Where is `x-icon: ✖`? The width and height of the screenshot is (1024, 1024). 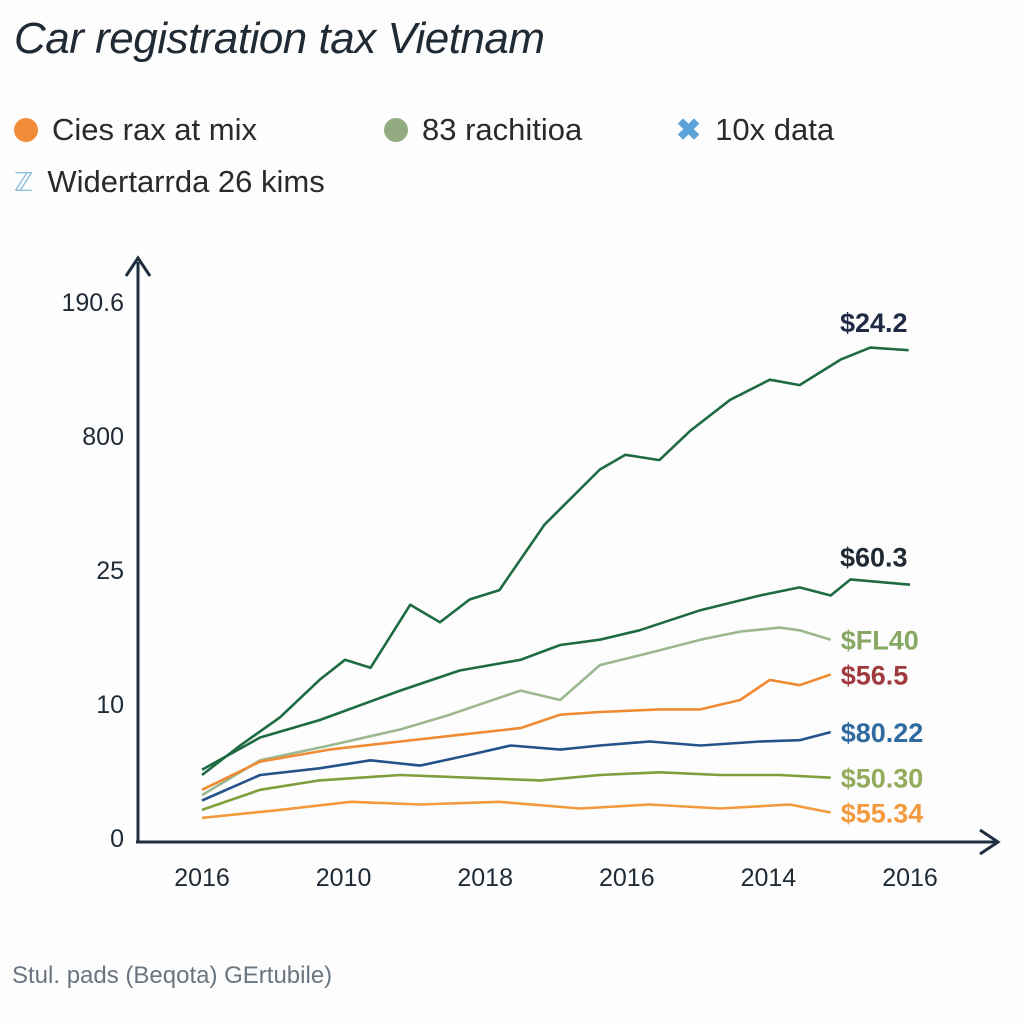 x-icon: ✖ is located at coordinates (689, 130).